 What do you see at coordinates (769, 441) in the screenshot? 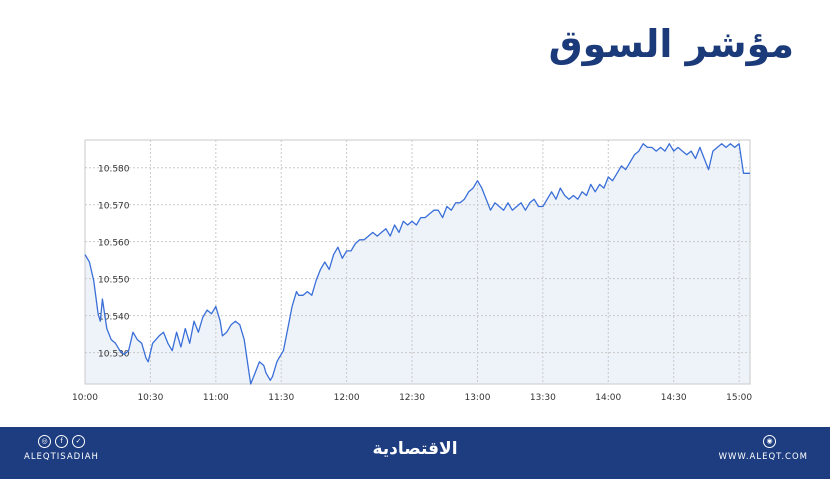
I see `globe-icon: ◉` at bounding box center [769, 441].